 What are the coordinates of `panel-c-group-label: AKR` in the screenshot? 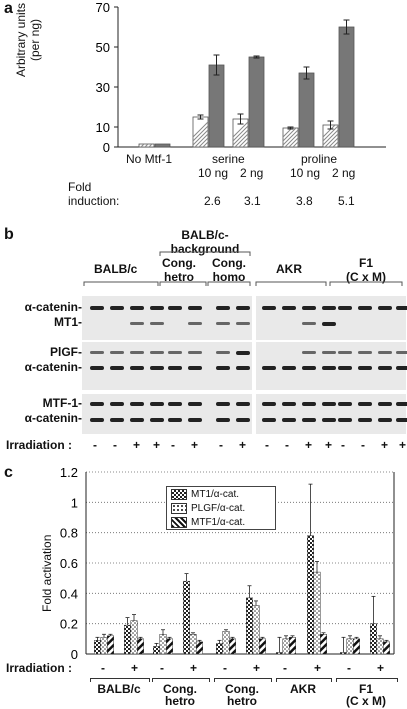 It's located at (303, 689).